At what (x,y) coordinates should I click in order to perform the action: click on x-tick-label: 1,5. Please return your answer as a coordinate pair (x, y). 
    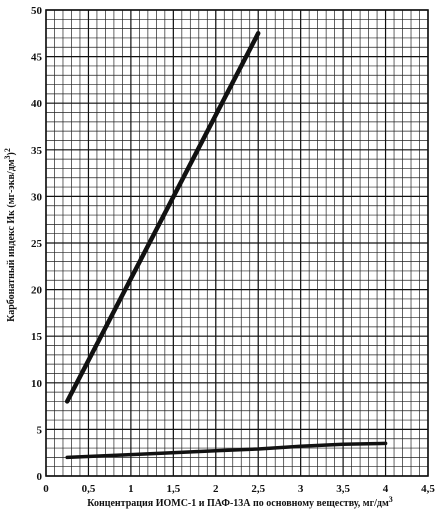
    Looking at the image, I should click on (173, 489).